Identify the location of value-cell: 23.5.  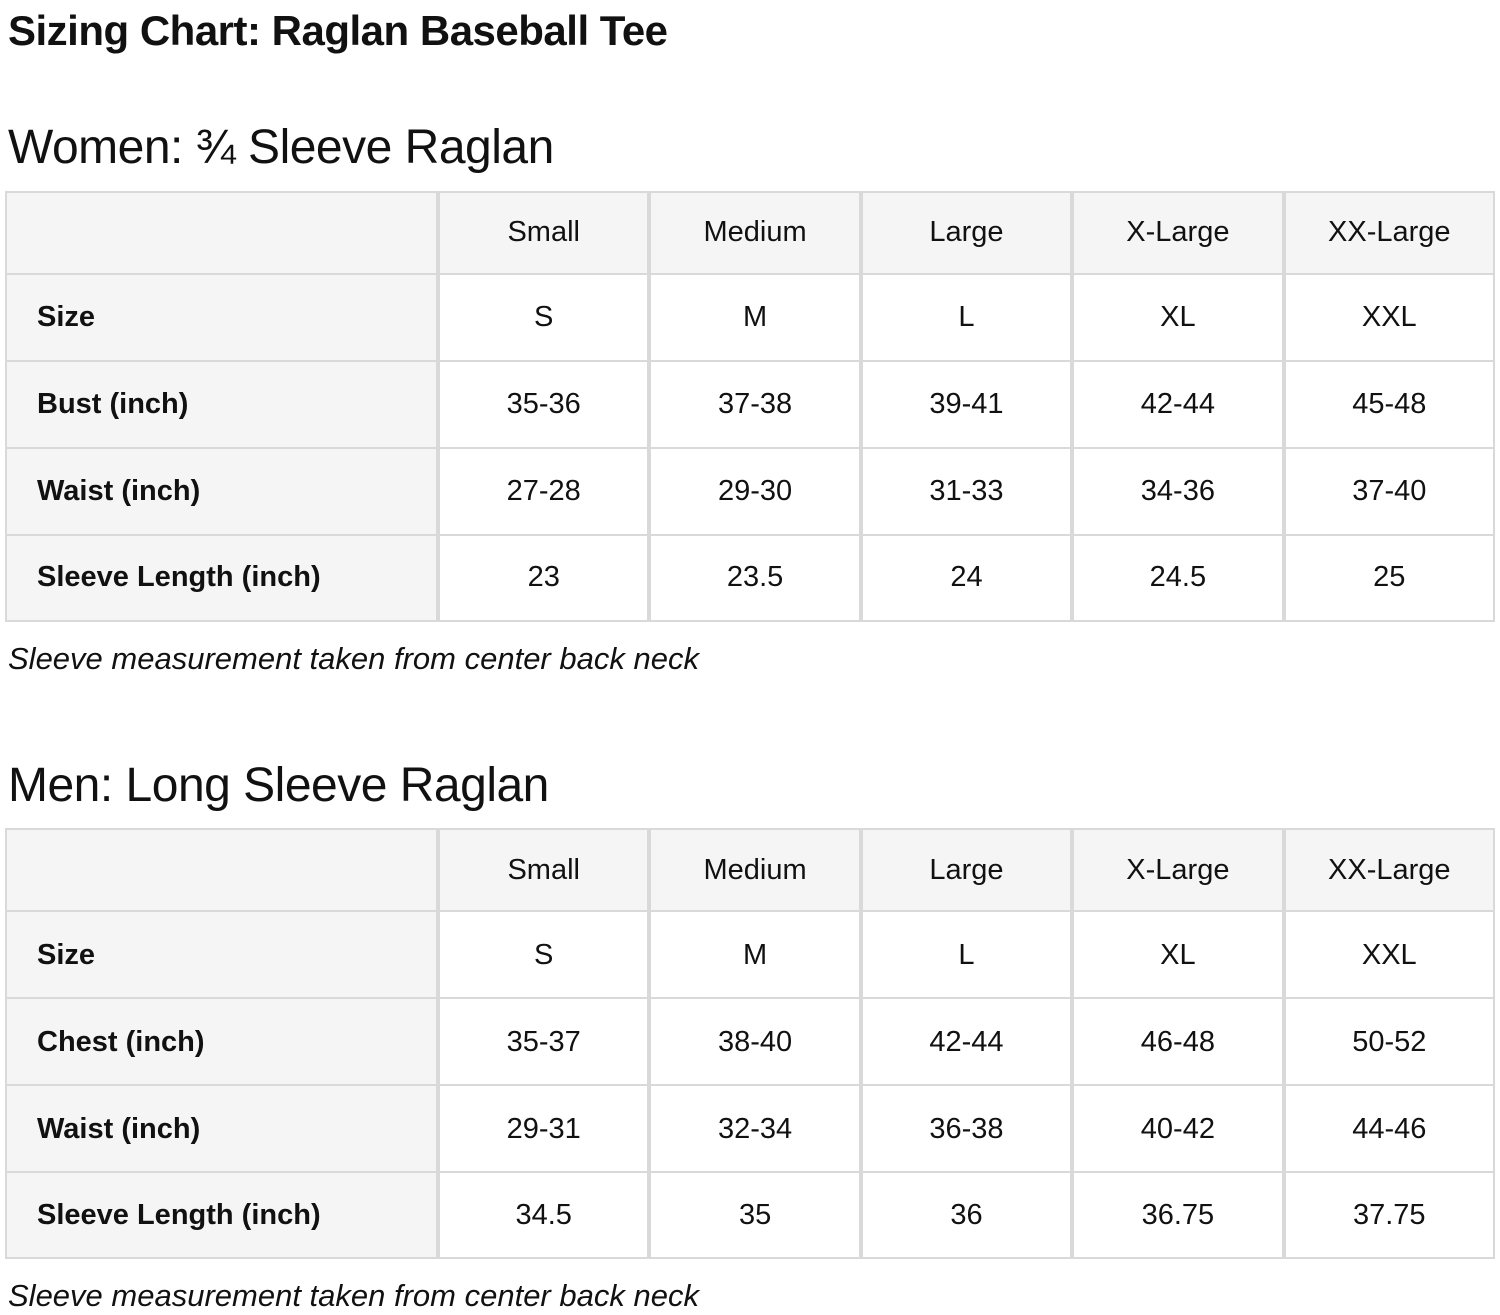
(755, 578).